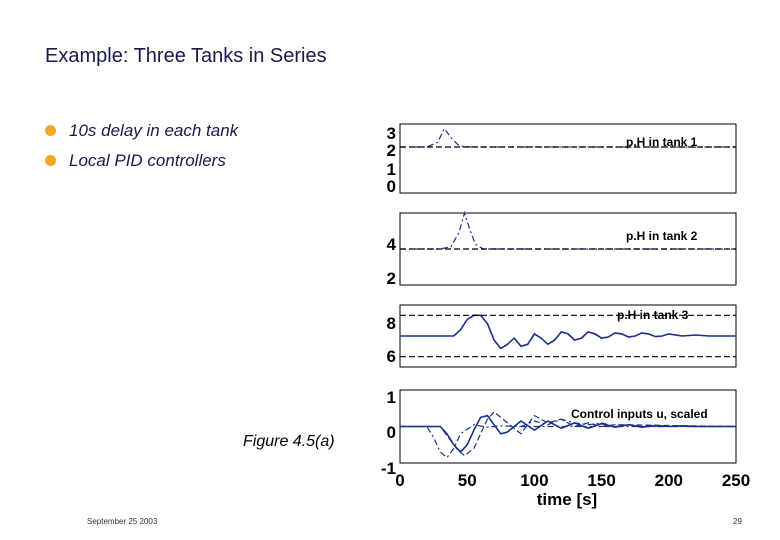  What do you see at coordinates (186, 56) in the screenshot?
I see `slide-title: Example: Three Tanks in Series` at bounding box center [186, 56].